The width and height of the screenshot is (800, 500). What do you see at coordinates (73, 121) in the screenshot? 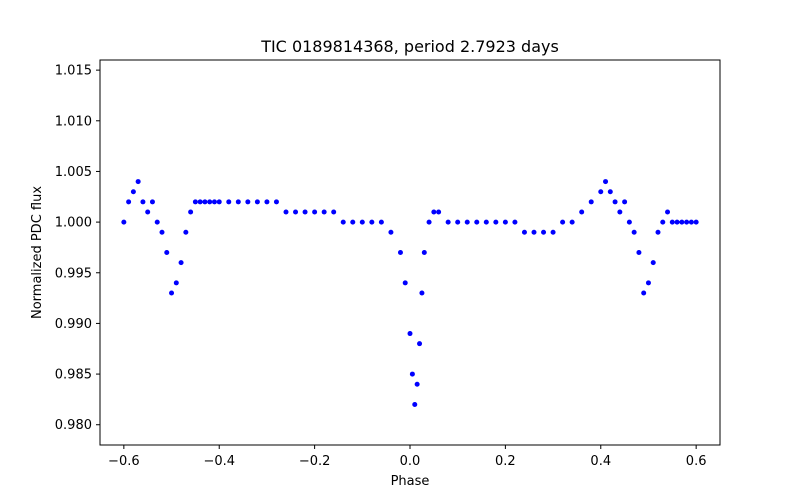
I see `y-tick-label: 1.010` at bounding box center [73, 121].